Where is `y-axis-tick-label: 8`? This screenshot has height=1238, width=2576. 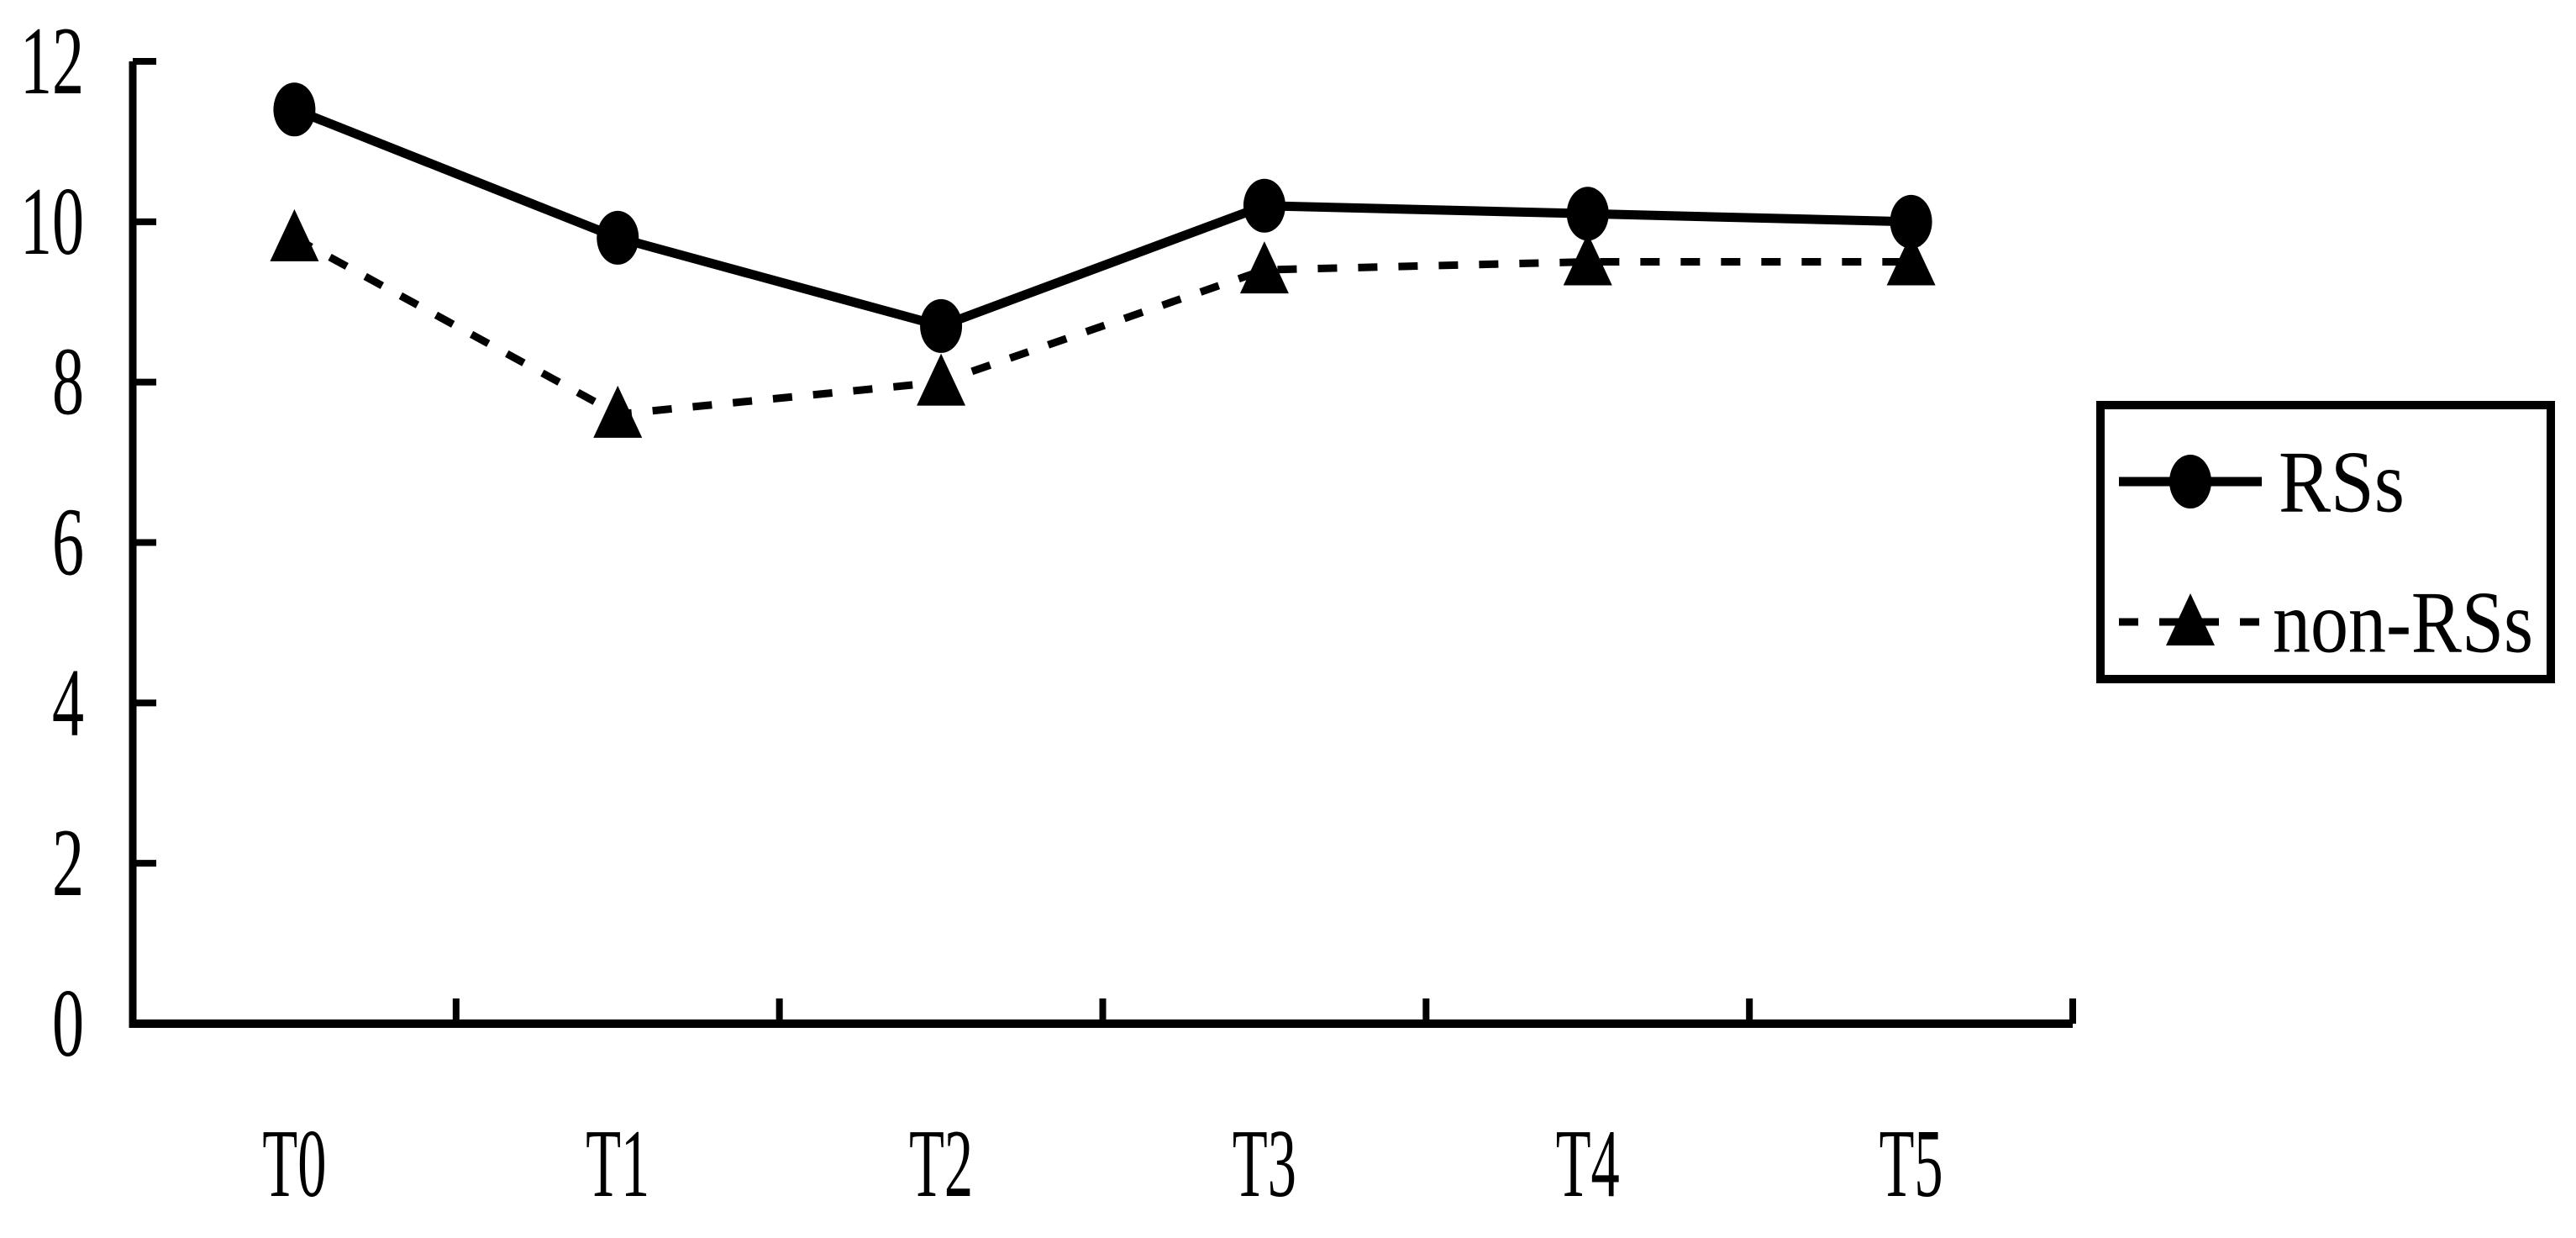
y-axis-tick-label: 8 is located at coordinates (68, 382).